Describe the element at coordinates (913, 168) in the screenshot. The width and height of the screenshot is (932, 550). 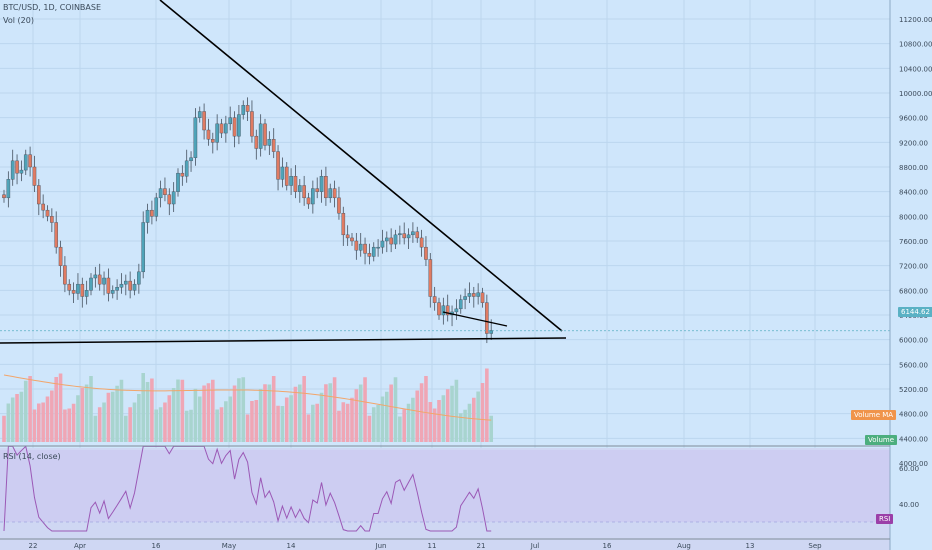
I see `price-tick-label: 8800.00` at that location.